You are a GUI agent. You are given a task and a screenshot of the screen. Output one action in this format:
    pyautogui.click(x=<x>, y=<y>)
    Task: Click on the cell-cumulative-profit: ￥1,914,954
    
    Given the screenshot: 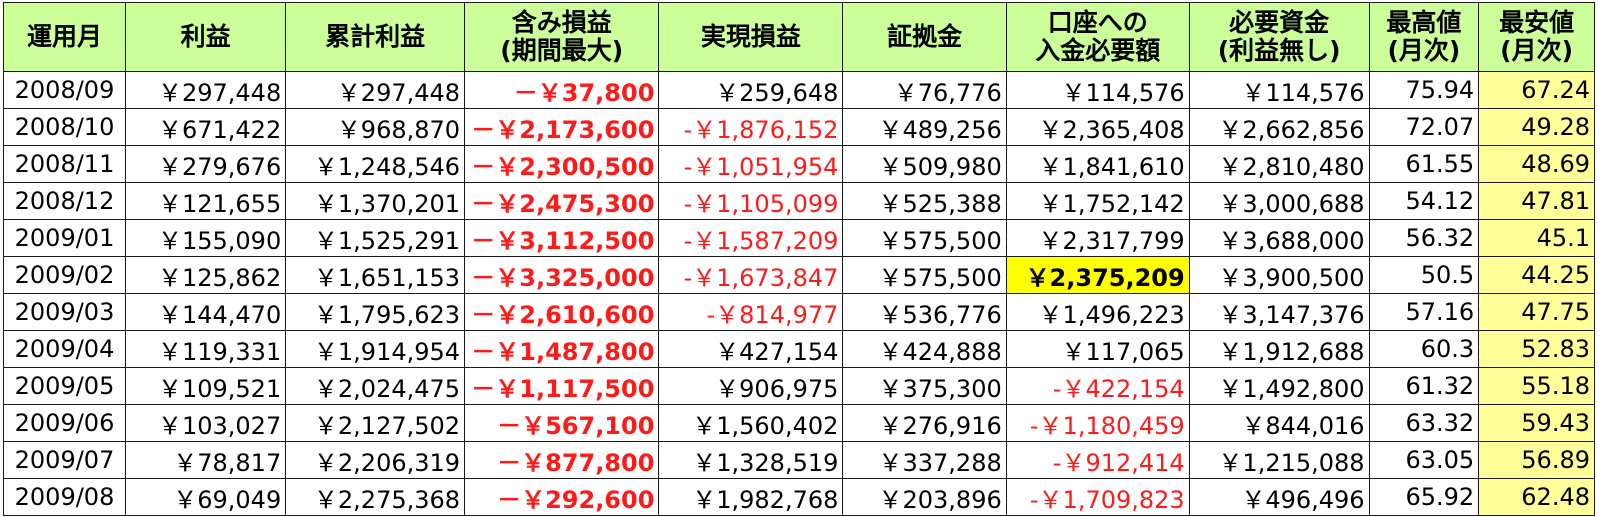 What is the action you would take?
    pyautogui.click(x=375, y=349)
    